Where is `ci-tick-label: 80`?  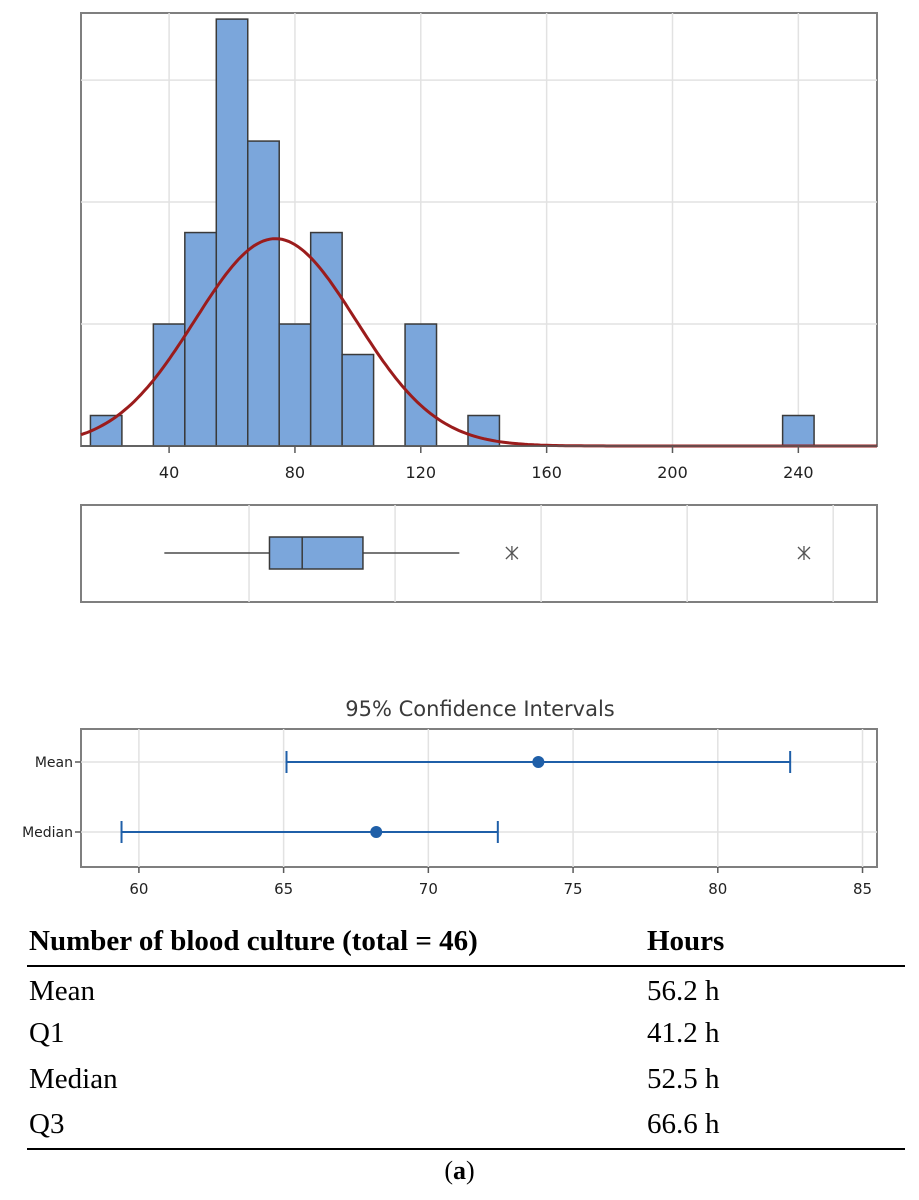
ci-tick-label: 80 is located at coordinates (717, 889).